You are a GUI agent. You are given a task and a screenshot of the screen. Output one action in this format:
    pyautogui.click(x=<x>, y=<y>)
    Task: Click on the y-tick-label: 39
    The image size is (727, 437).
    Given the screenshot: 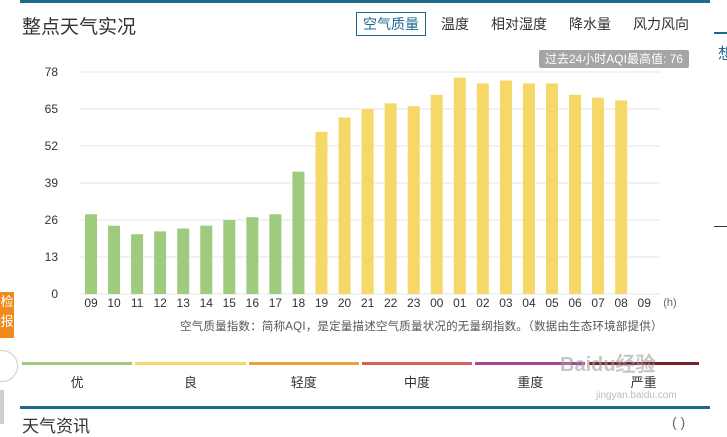 What is the action you would take?
    pyautogui.click(x=52, y=183)
    